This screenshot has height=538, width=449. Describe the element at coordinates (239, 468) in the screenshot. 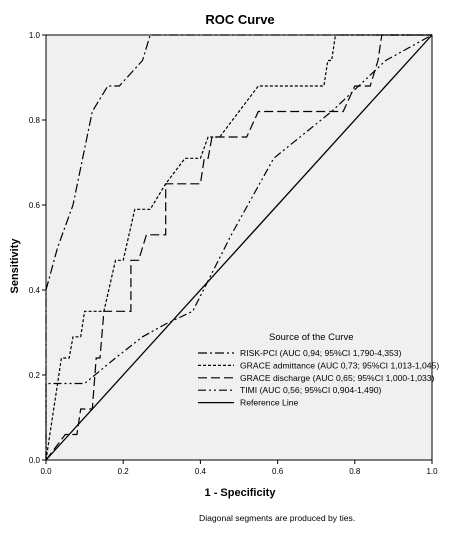

I see `x-axis: 0.0 0.2 0.4 0.6 0.8 1.0` at that location.